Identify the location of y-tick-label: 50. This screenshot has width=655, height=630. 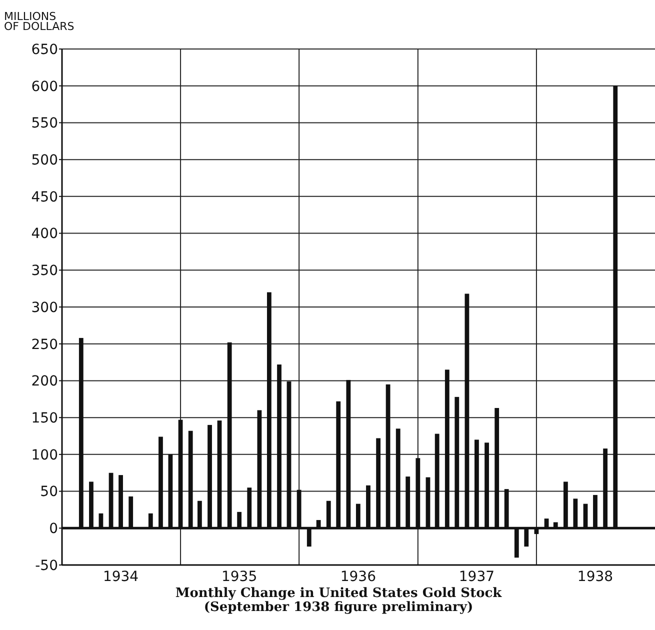
(49, 492).